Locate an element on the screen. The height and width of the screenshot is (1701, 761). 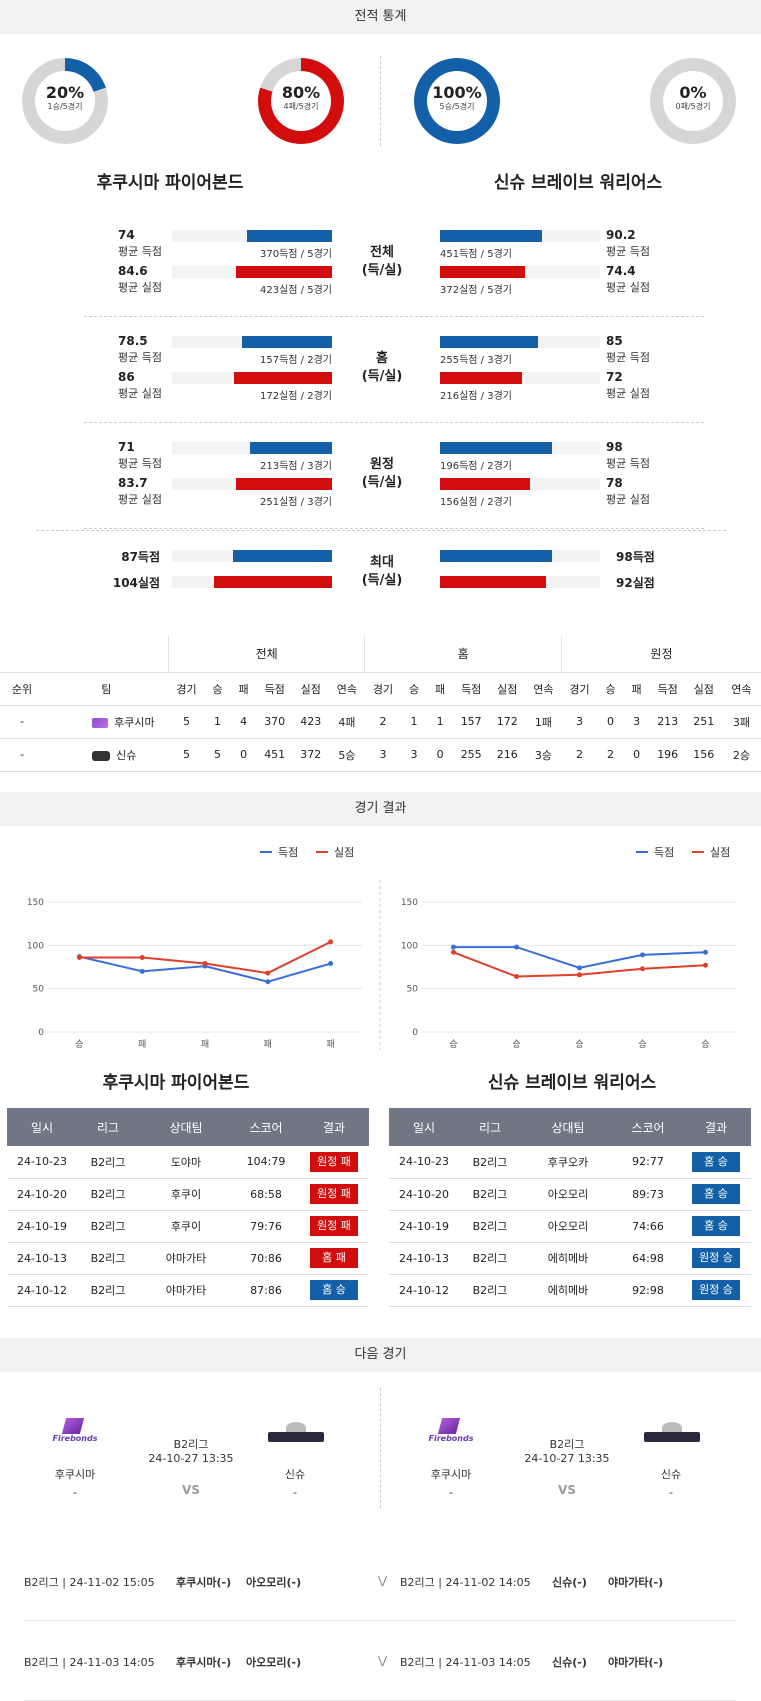
y-tick-label: 100 is located at coordinates (409, 946).